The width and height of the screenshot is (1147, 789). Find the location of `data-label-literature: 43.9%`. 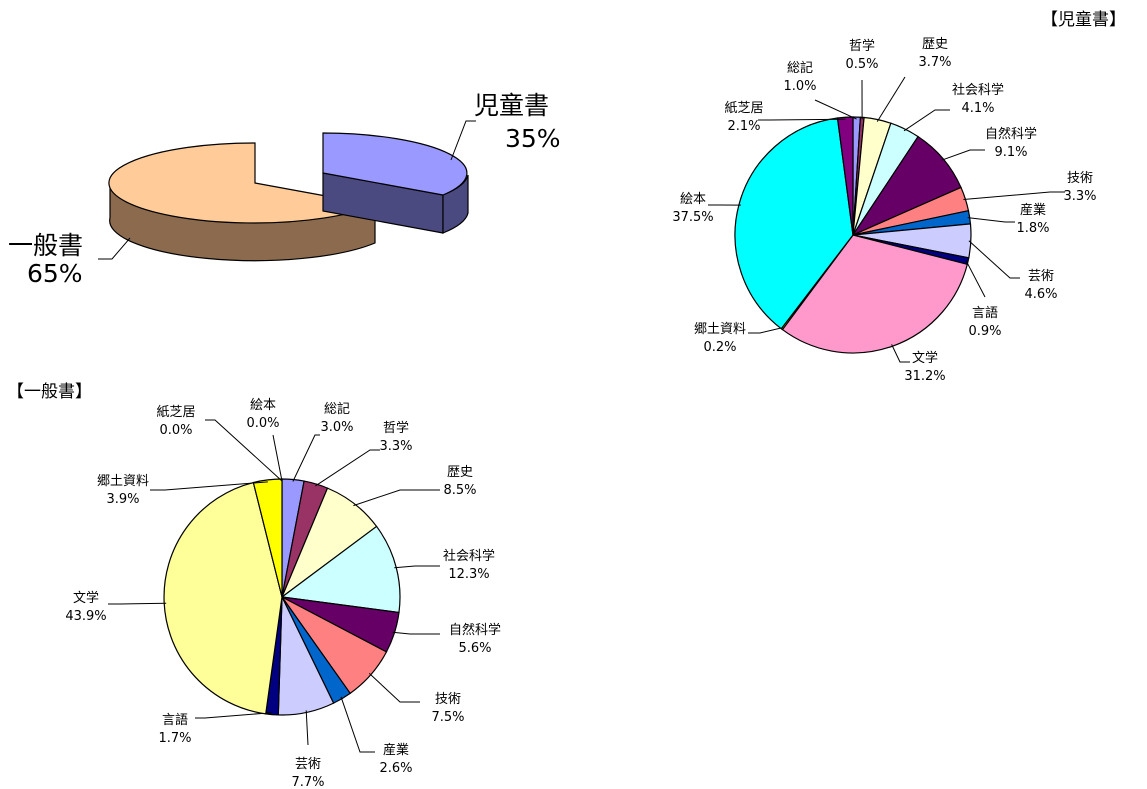

data-label-literature: 43.9% is located at coordinates (85, 616).